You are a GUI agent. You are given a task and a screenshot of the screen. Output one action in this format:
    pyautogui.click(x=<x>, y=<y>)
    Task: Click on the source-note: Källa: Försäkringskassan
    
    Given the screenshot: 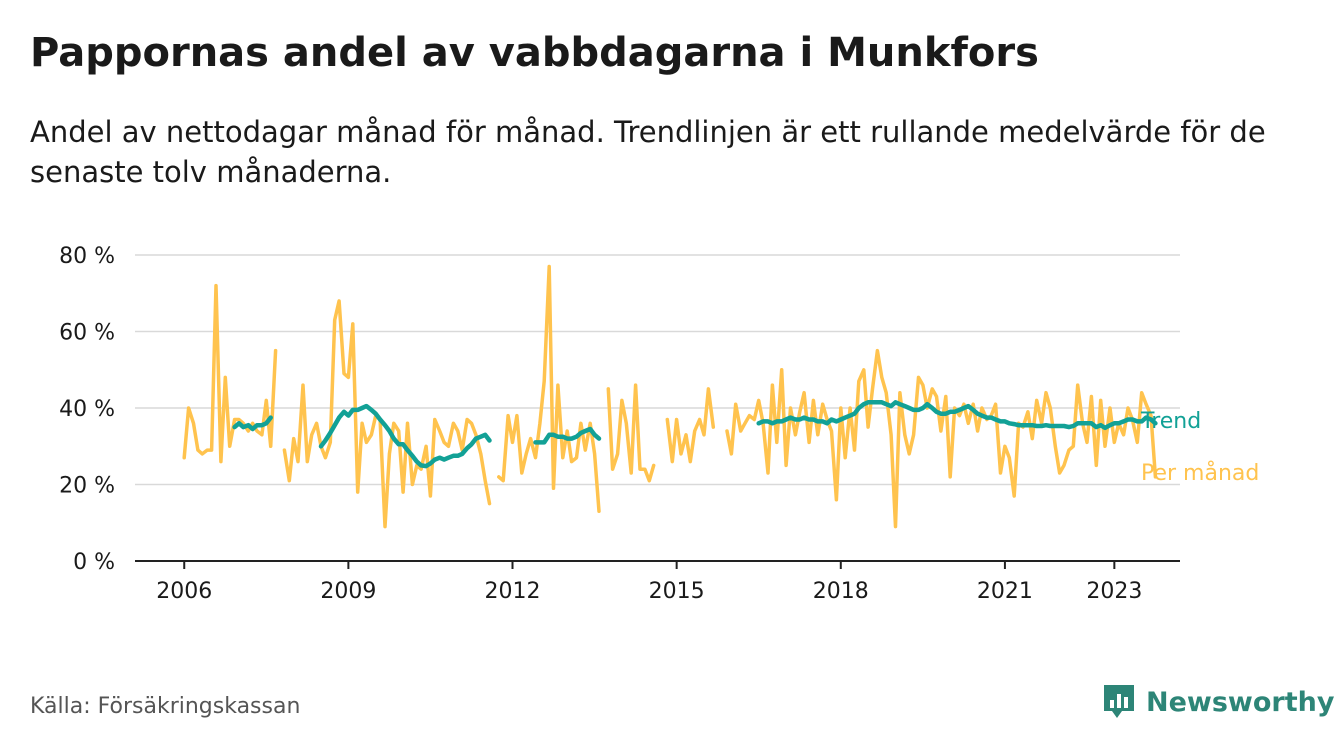 What is the action you would take?
    pyautogui.click(x=165, y=706)
    